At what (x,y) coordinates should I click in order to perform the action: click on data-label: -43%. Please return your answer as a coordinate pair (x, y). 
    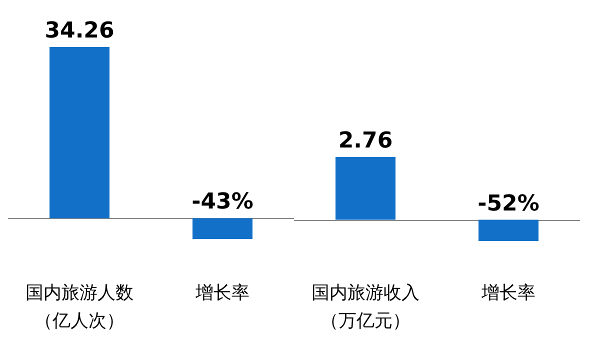
    Looking at the image, I should click on (223, 202).